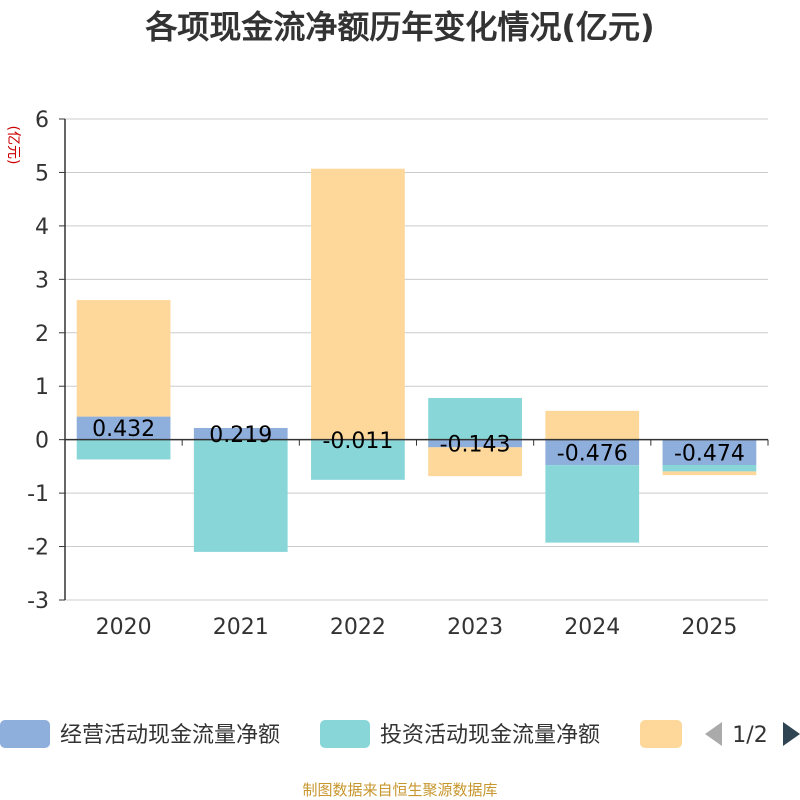 Image resolution: width=800 pixels, height=800 pixels. I want to click on data-label-2020: 0.432, so click(123, 429).